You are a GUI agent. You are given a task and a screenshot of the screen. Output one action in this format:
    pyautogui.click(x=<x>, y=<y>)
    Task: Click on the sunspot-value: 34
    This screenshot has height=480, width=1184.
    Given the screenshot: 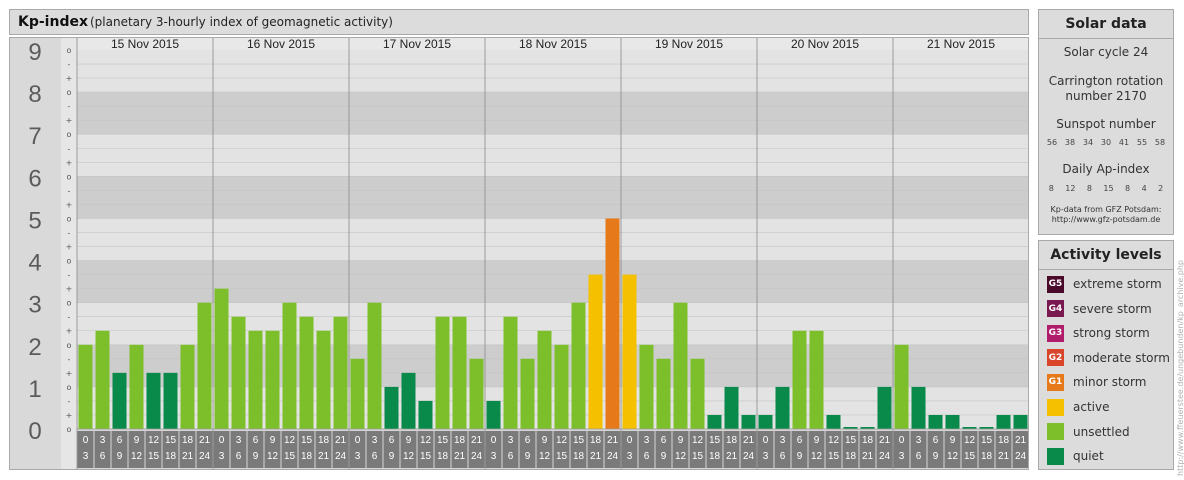 What is the action you would take?
    pyautogui.click(x=1088, y=142)
    